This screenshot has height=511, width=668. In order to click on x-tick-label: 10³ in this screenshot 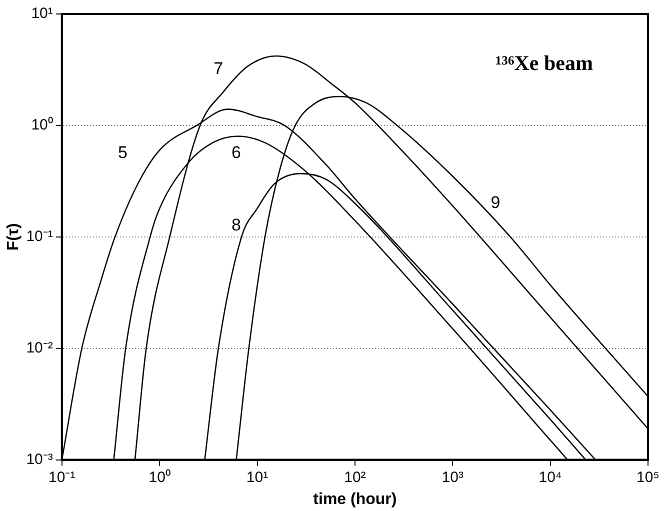, I will do `click(453, 477)`.